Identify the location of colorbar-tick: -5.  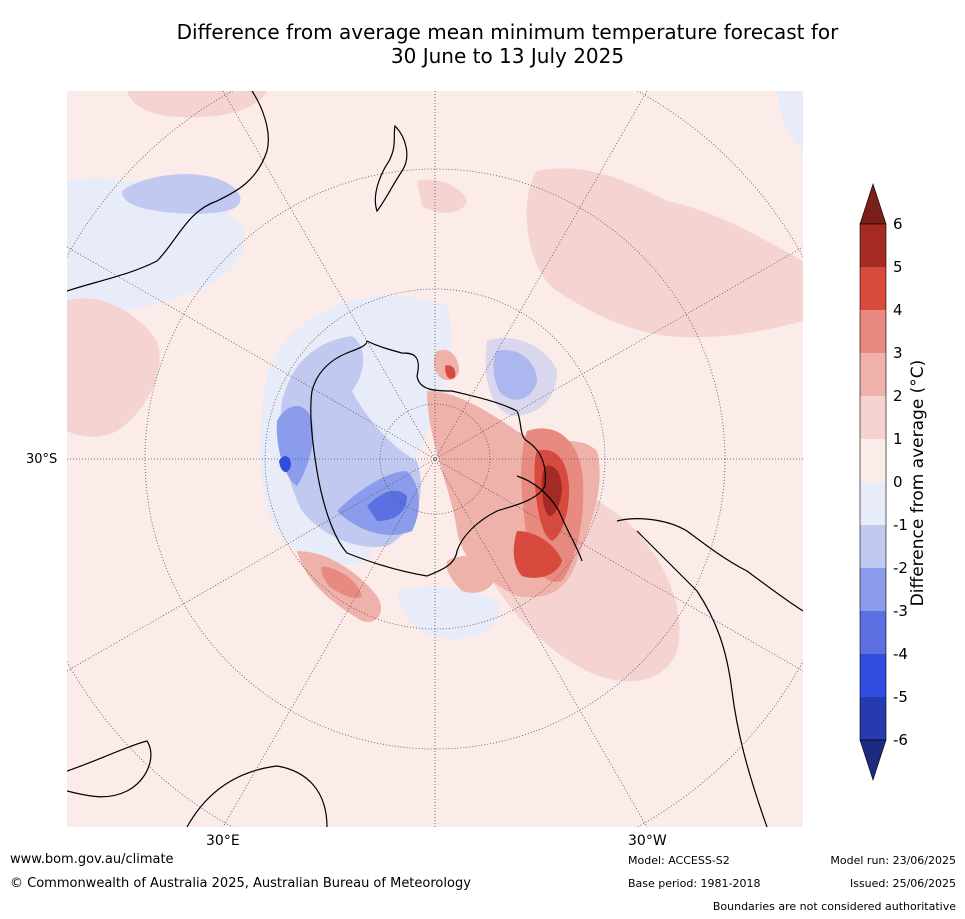
(900, 697).